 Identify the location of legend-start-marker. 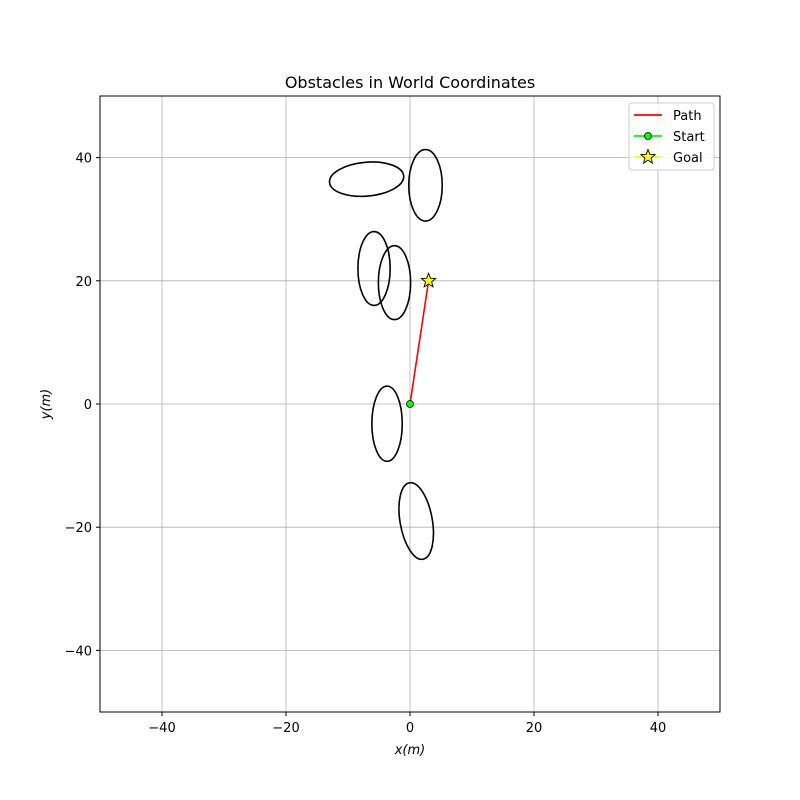
(648, 136).